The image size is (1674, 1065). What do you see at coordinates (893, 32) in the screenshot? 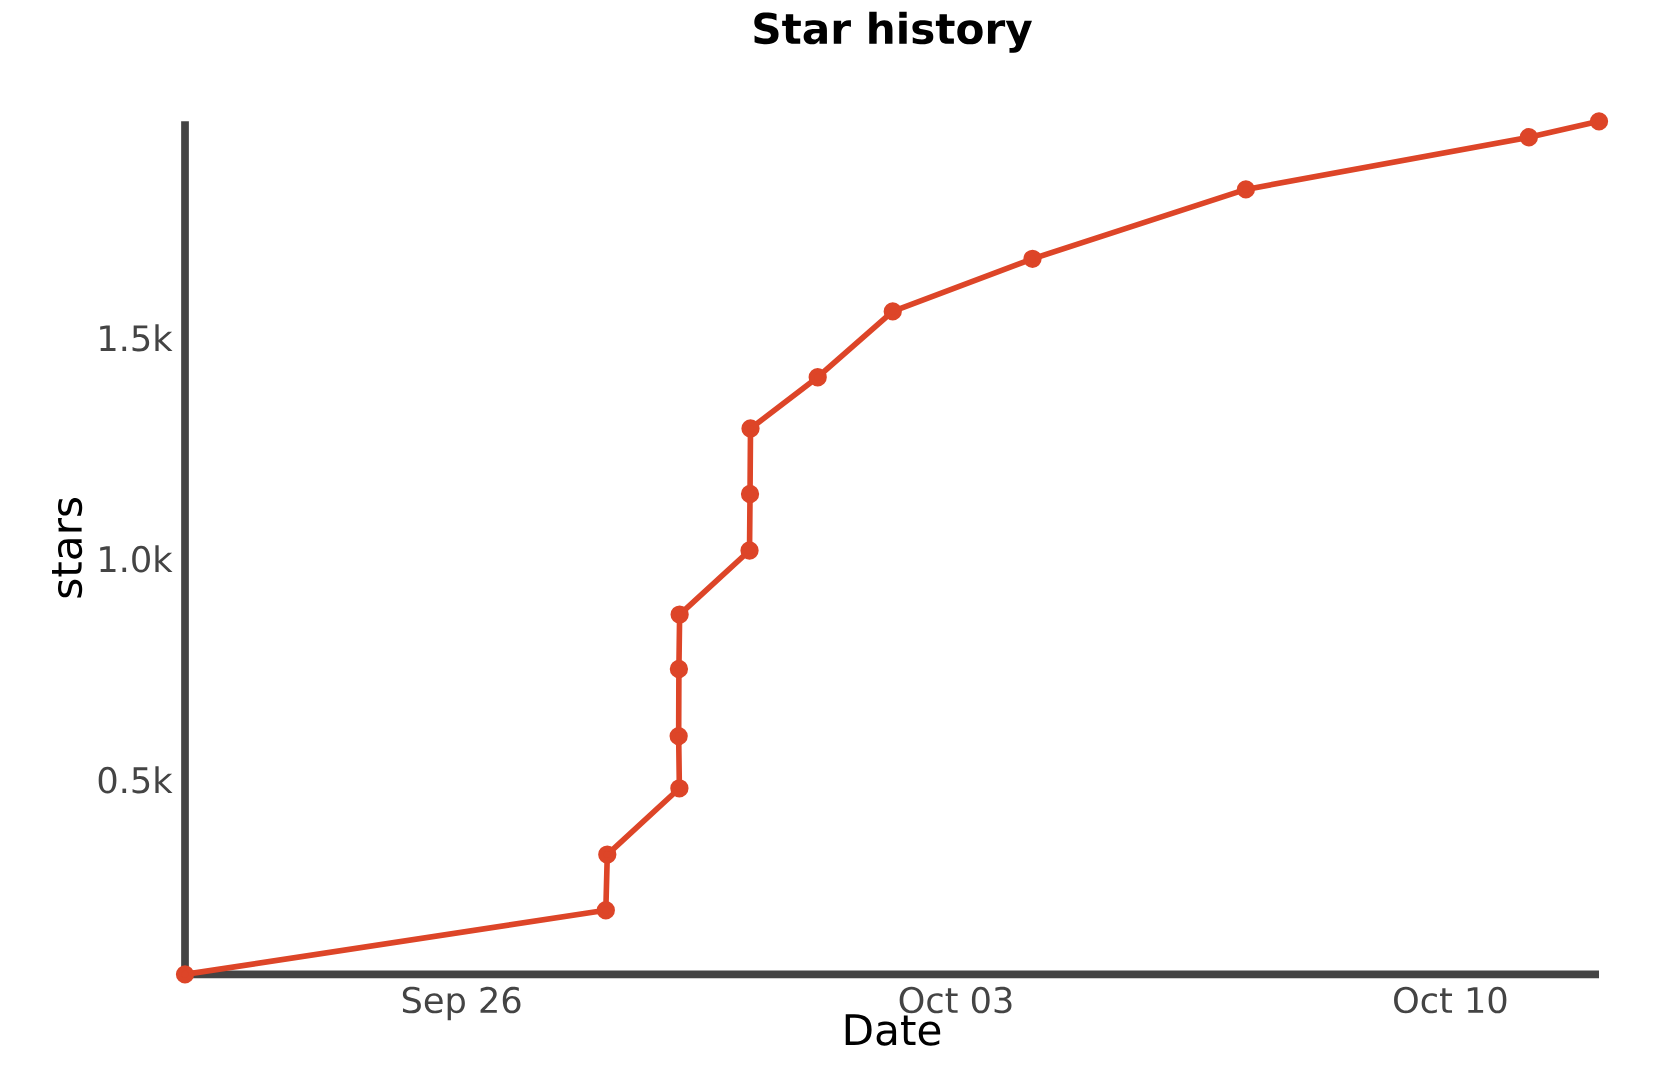
I see `chart-title: Star history` at bounding box center [893, 32].